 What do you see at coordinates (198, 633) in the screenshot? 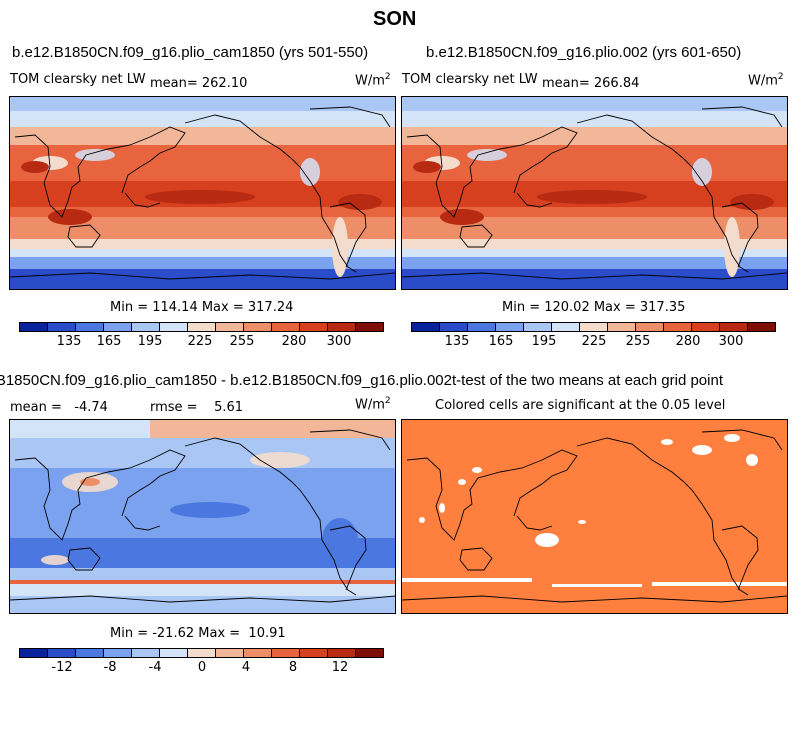
I see `panel3-minmax: Min = -21.62 Max = 10.91` at bounding box center [198, 633].